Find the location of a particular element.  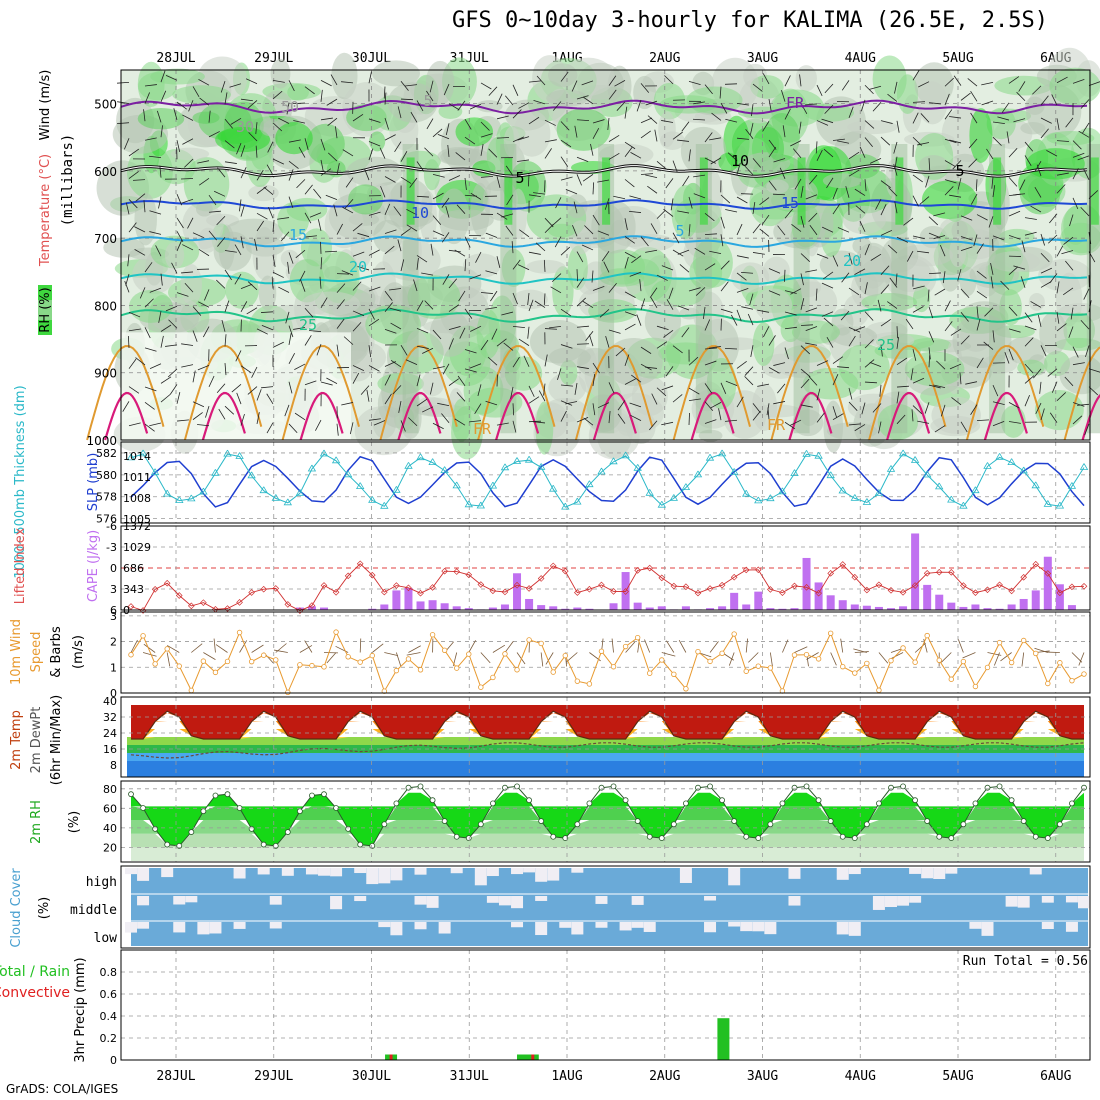

wind10m-tick-label: 2 is located at coordinates (113, 642).